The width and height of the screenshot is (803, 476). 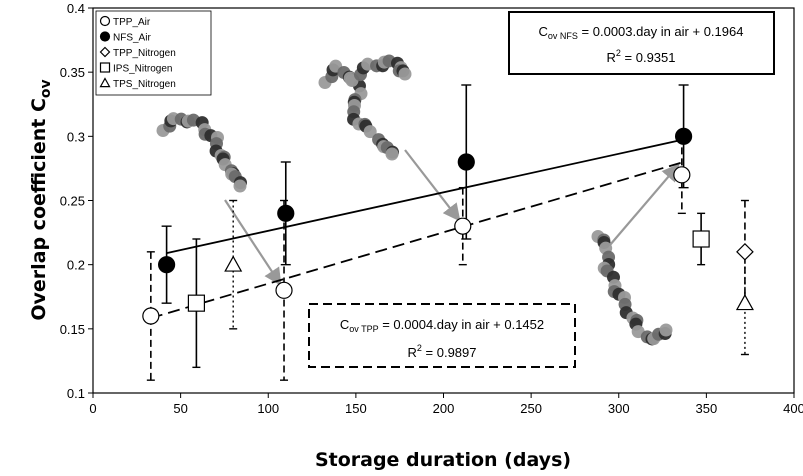 I want to click on y-tick-label: 0.25, so click(x=72, y=201).